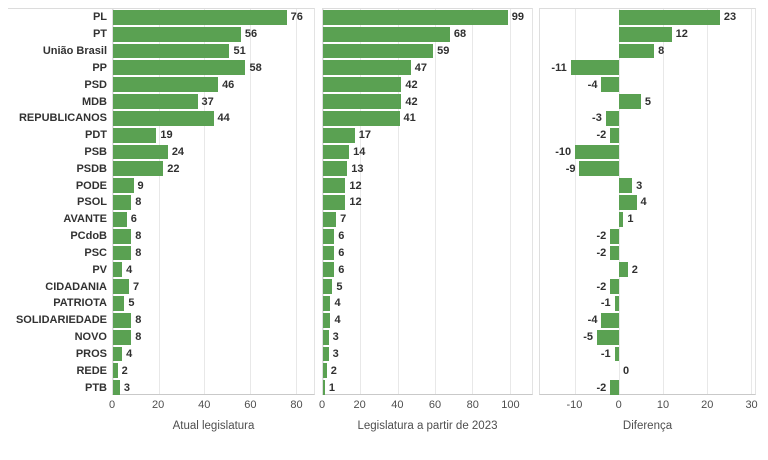 The image size is (768, 460). What do you see at coordinates (605, 303) in the screenshot?
I see `bar-value-label: -1` at bounding box center [605, 303].